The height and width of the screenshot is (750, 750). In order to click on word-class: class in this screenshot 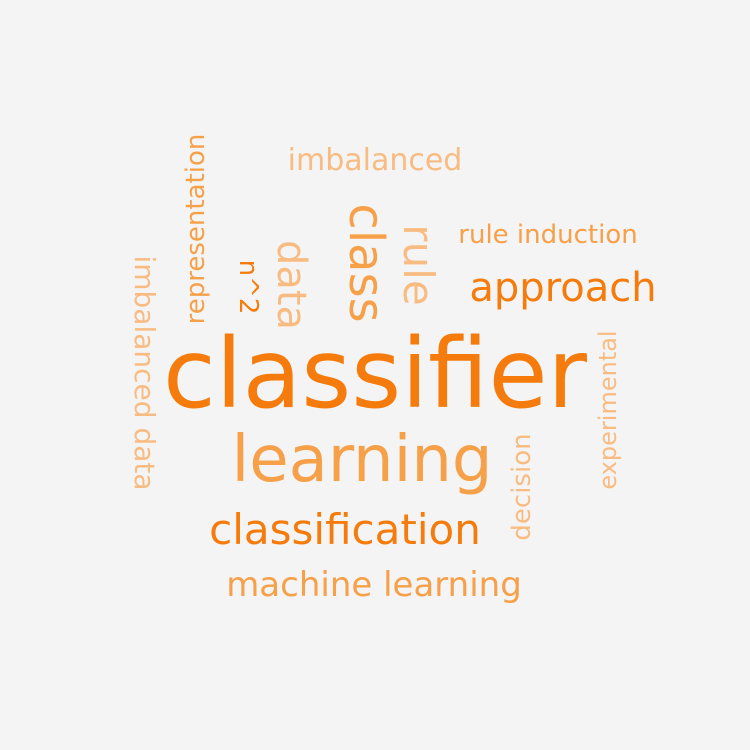, I will do `click(366, 263)`.